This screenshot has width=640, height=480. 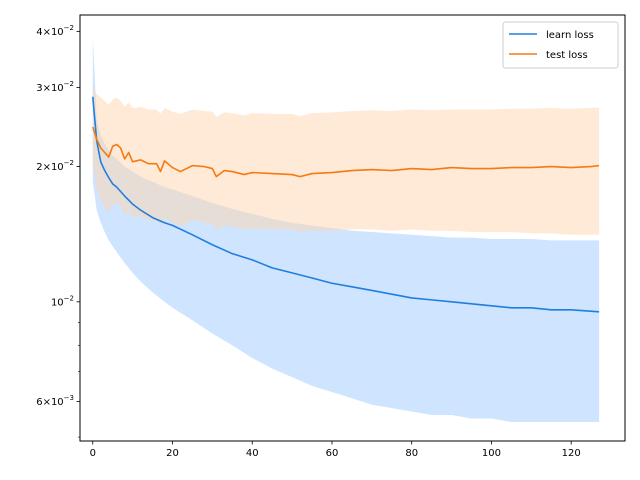 I want to click on x-tick-label: 0, so click(x=93, y=453).